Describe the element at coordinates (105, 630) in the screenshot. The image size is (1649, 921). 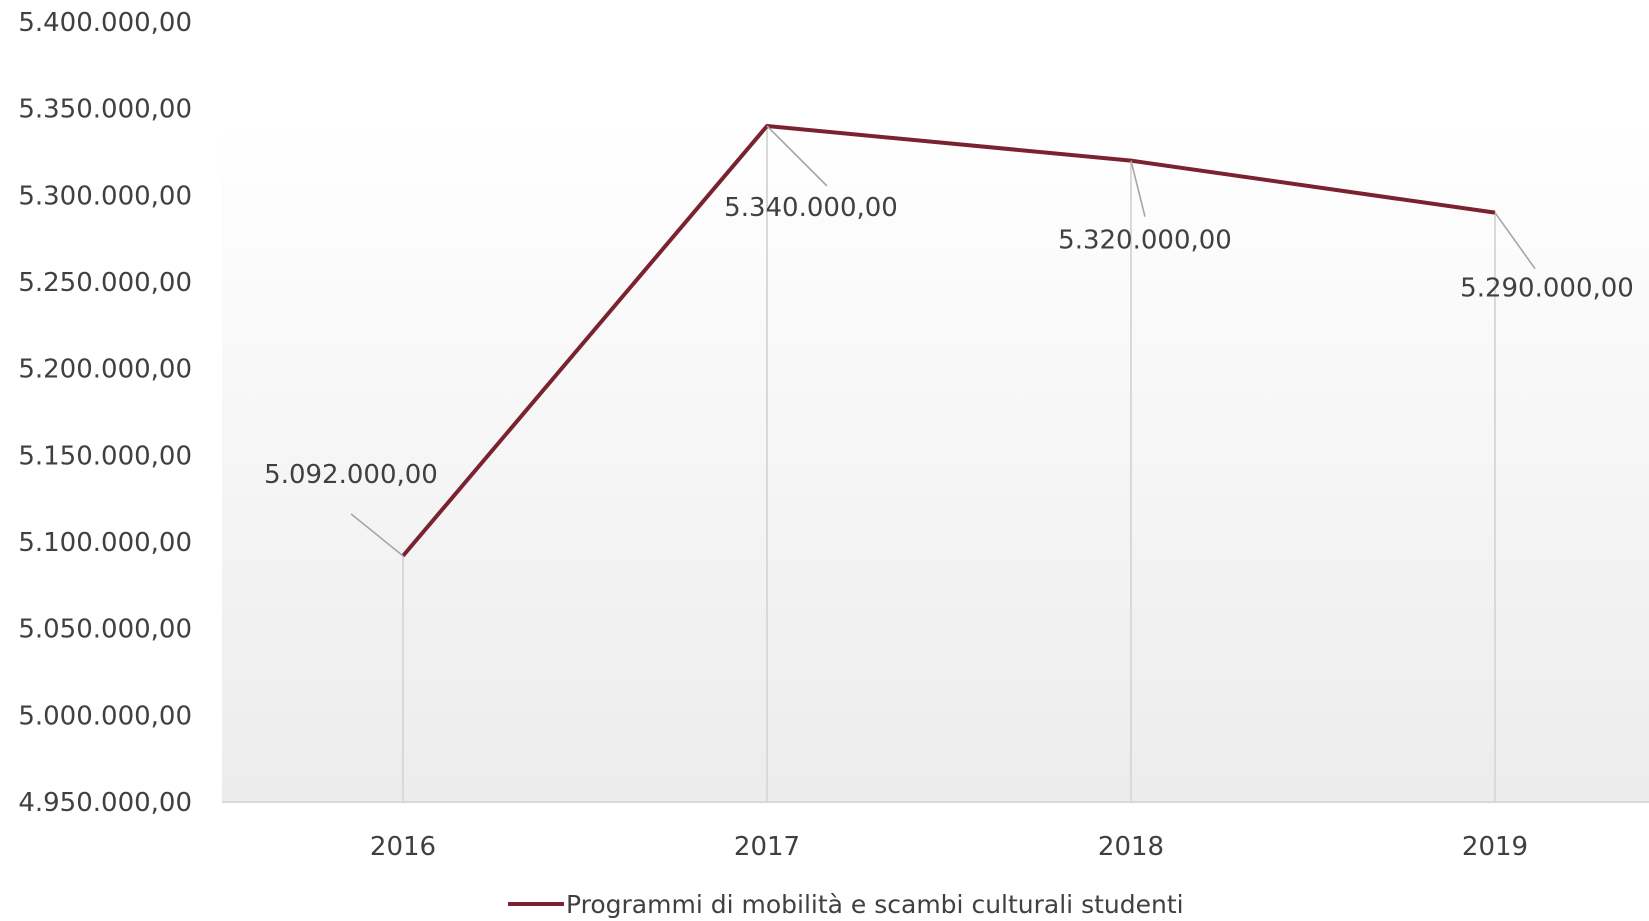
I see `y-tick-label: 5.050.000,00` at that location.